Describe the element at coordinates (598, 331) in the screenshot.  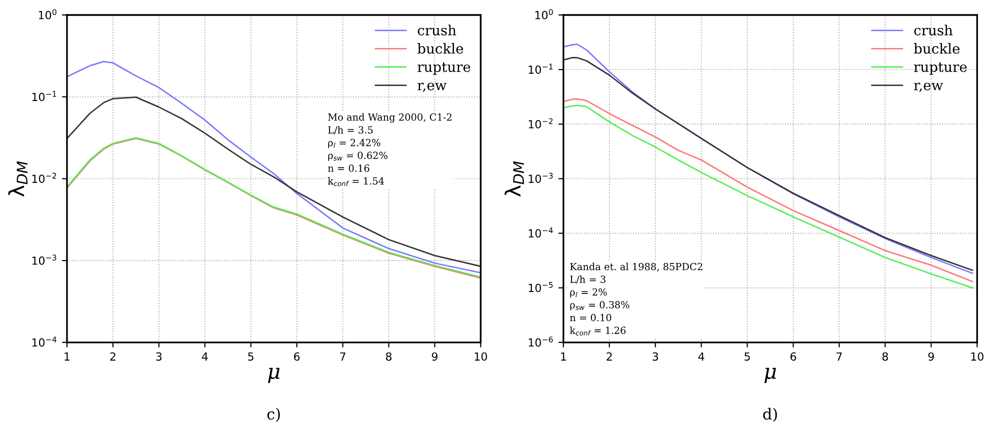
I see `annotation: k$_{conf}$ = 1.26` at that location.